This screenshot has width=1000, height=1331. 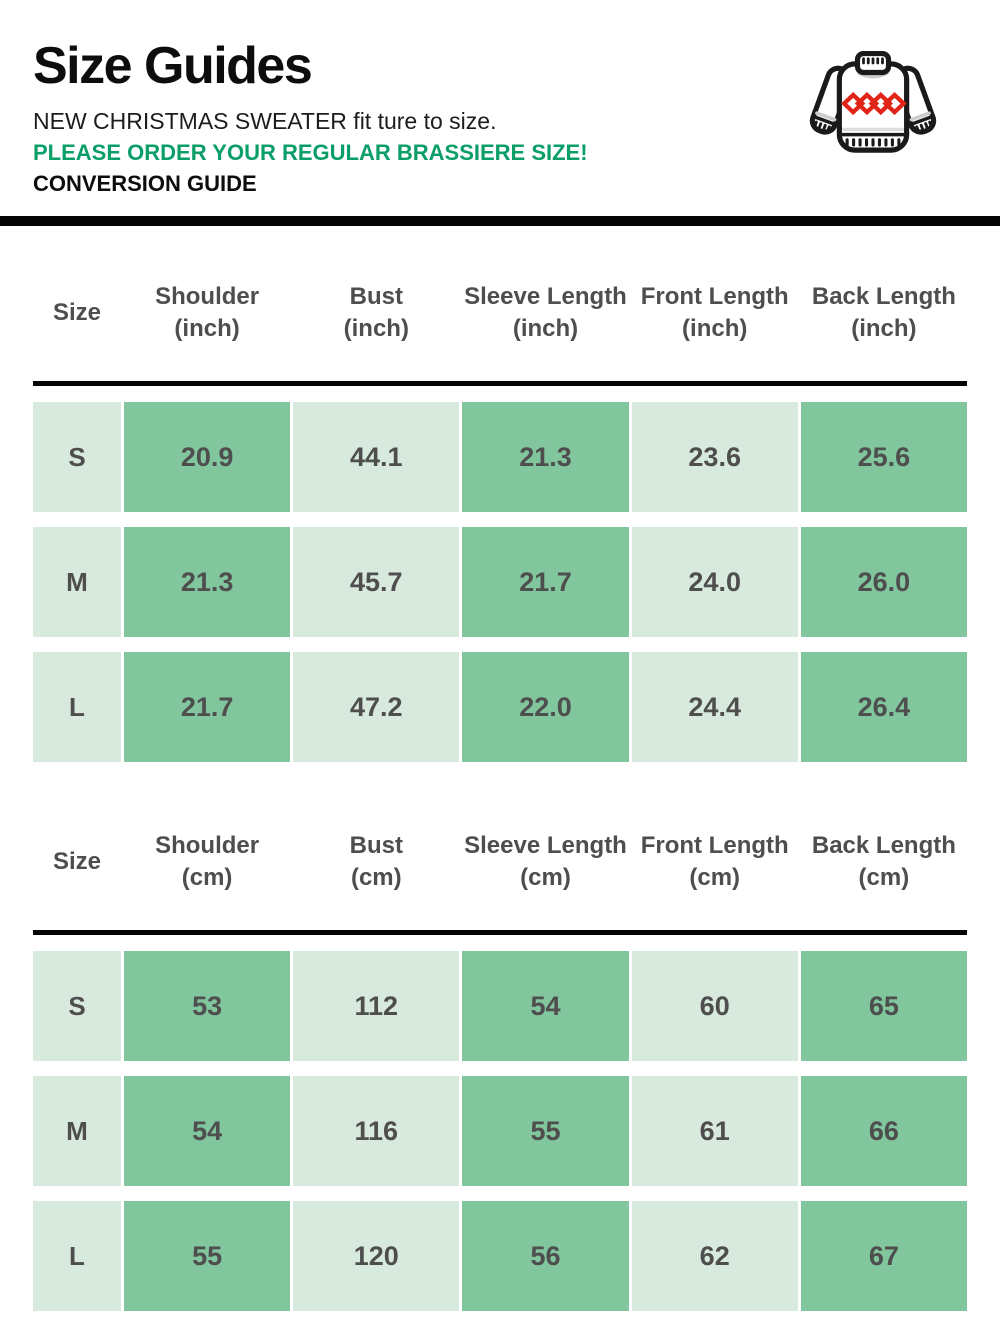 What do you see at coordinates (376, 1256) in the screenshot?
I see `value-cell: 120` at bounding box center [376, 1256].